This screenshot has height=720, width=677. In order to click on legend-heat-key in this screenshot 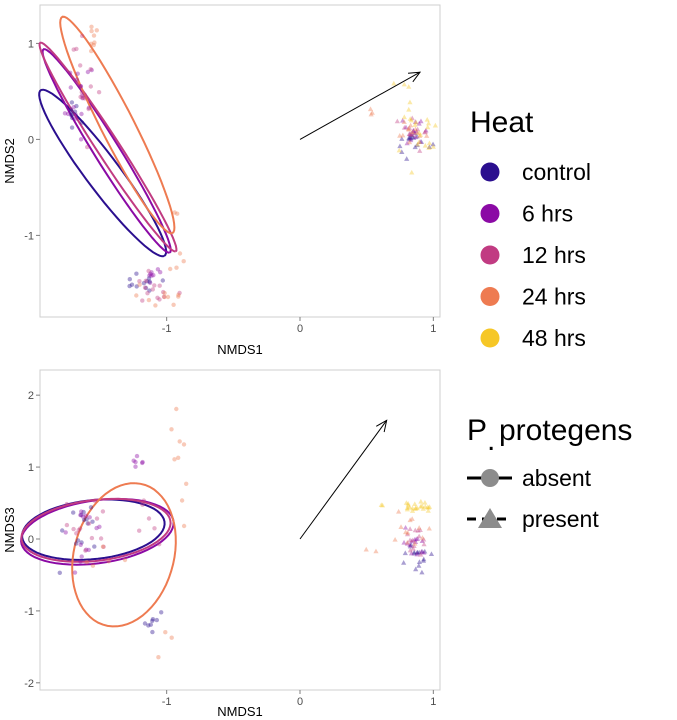, I will do `click(490, 296)`.